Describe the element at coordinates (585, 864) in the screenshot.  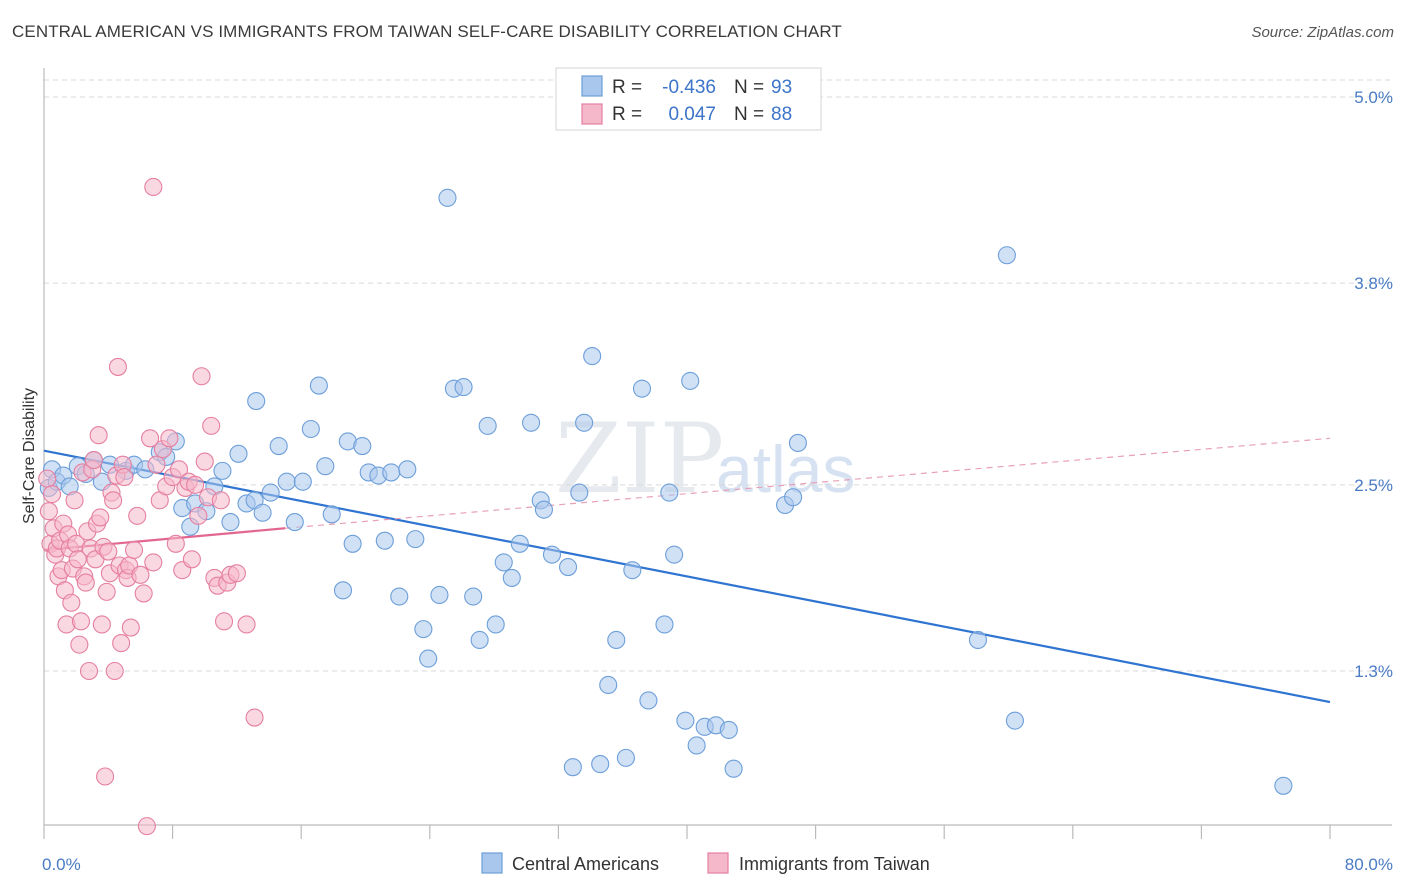
I see `bottom-legend-central-americans: Central Americans` at that location.